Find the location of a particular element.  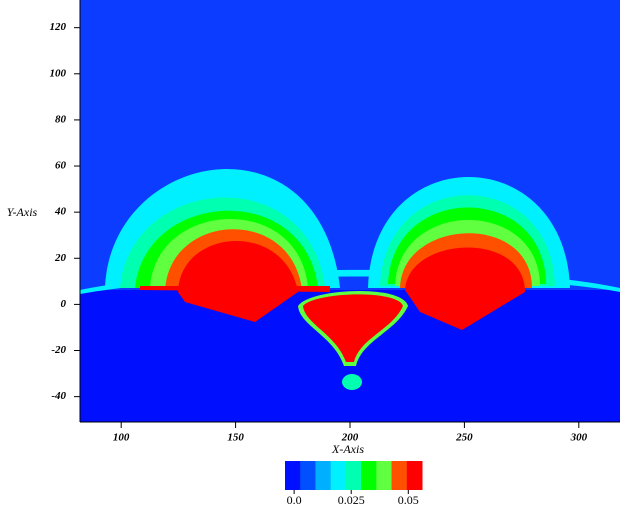

y-axis-label: Y-Axis is located at coordinates (22, 212).